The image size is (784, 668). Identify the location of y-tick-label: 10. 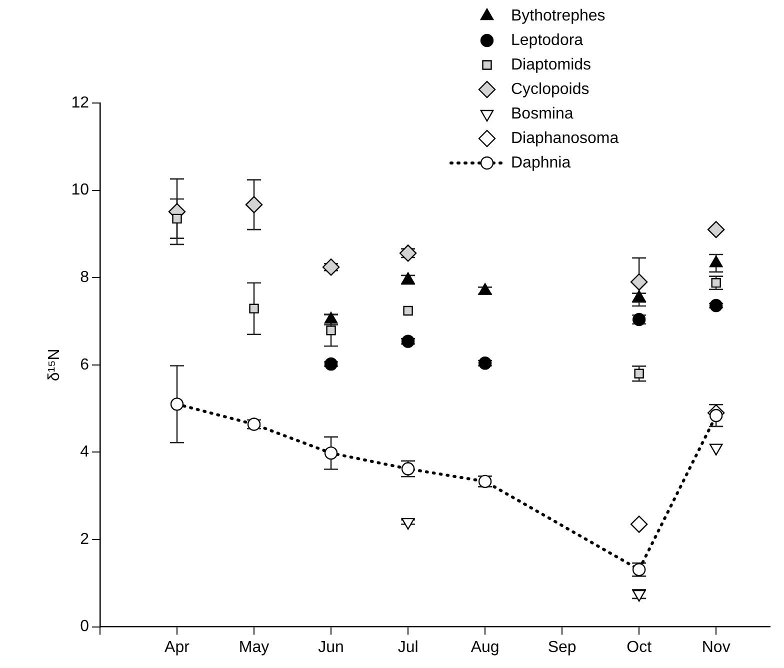
(80, 190).